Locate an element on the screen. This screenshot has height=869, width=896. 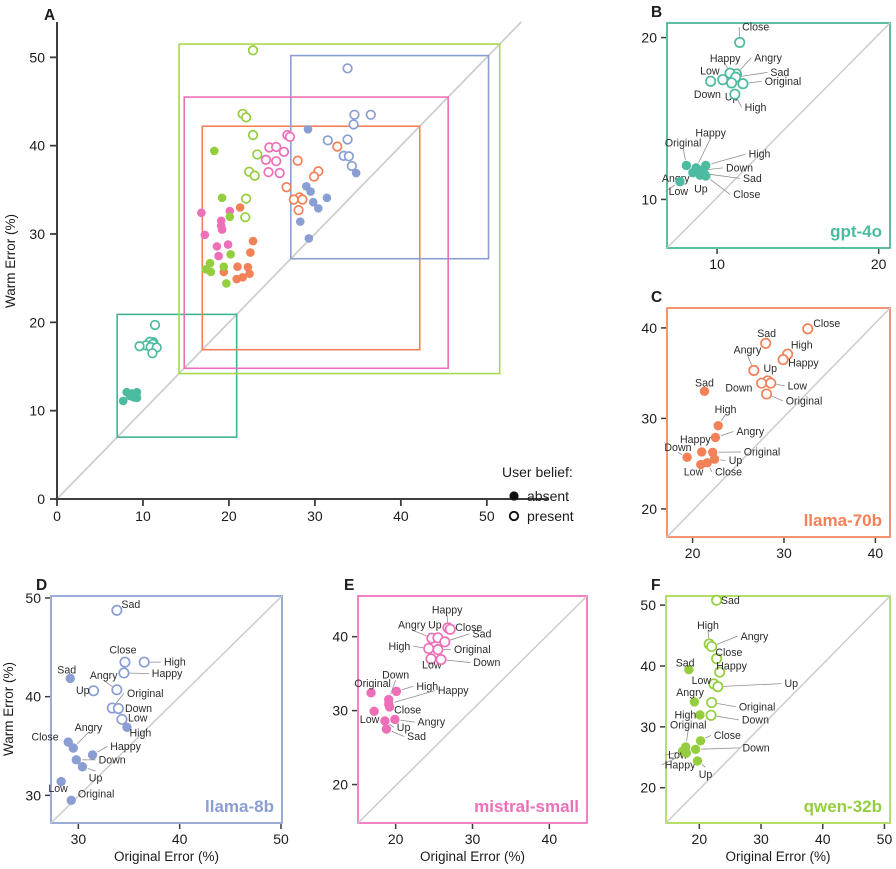
overview-point-llama-70b-high-absent is located at coordinates (253, 241).